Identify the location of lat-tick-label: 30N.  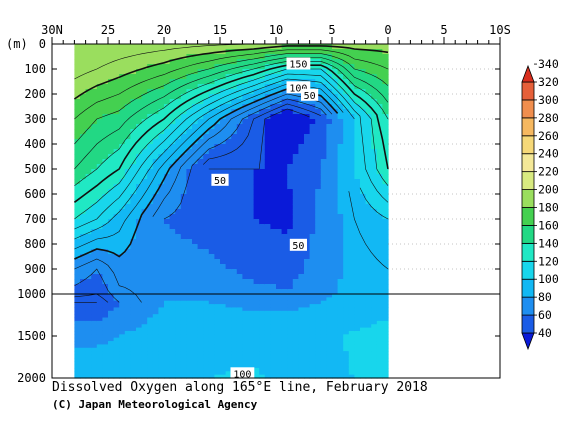
(52, 30).